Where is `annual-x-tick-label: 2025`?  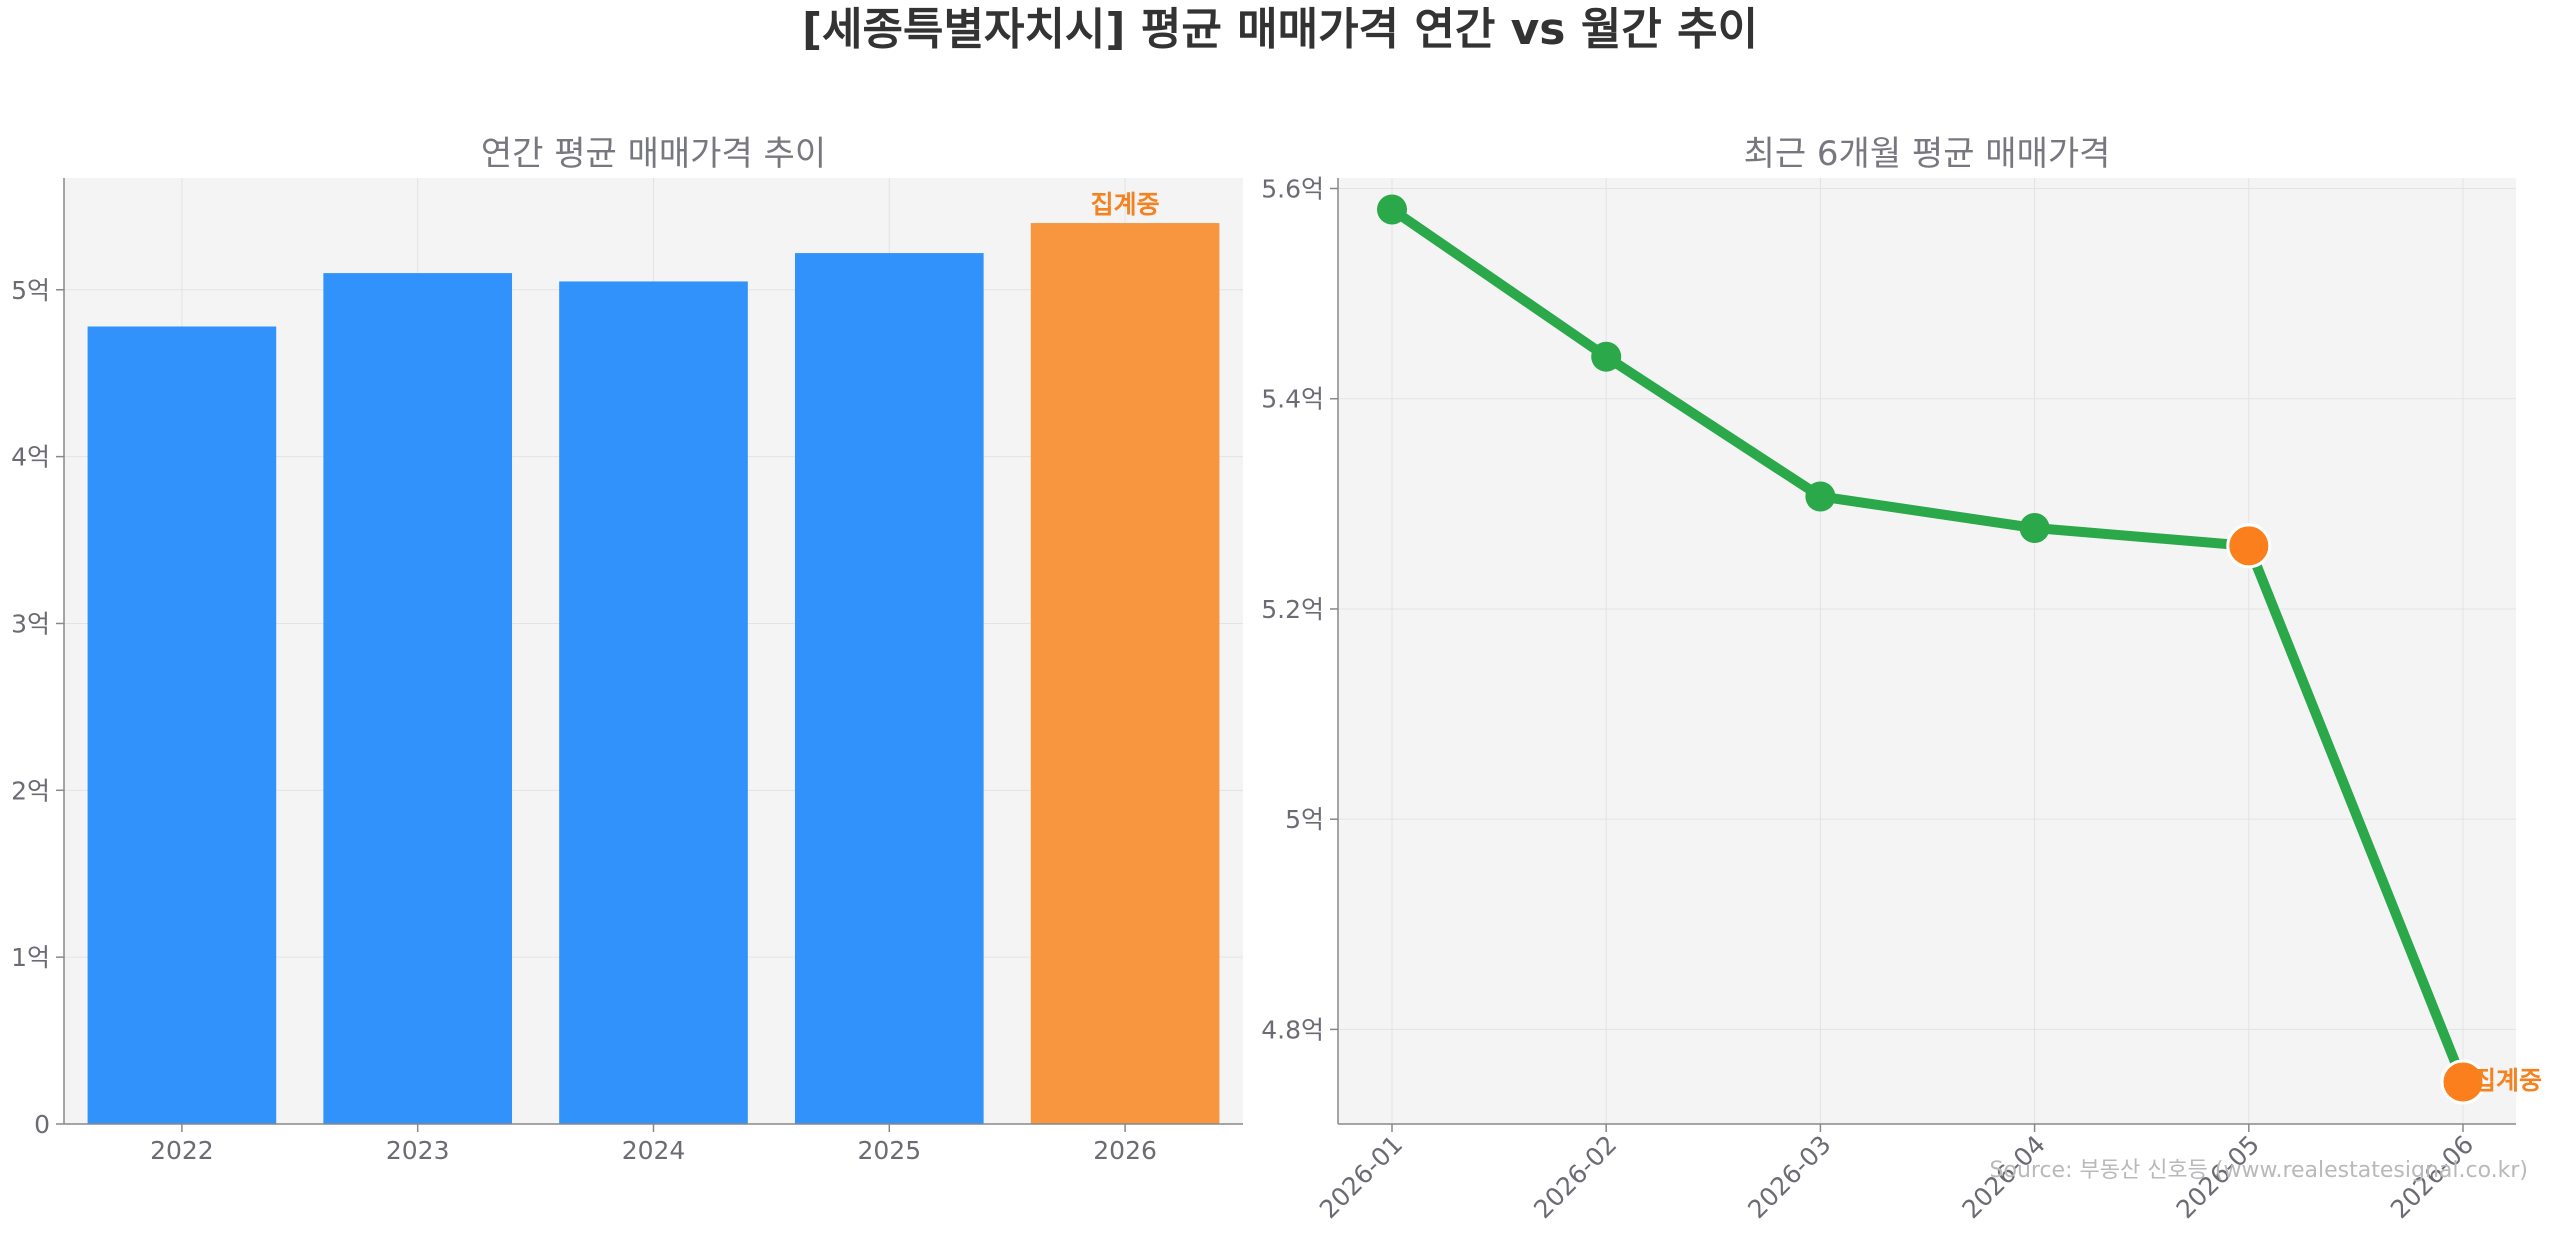 annual-x-tick-label: 2025 is located at coordinates (889, 1150).